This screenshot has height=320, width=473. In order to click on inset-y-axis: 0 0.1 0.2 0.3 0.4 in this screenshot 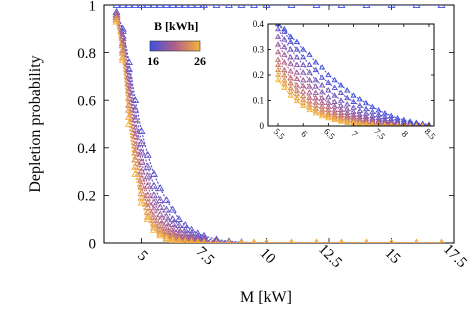, I will do `click(343, 75)`.